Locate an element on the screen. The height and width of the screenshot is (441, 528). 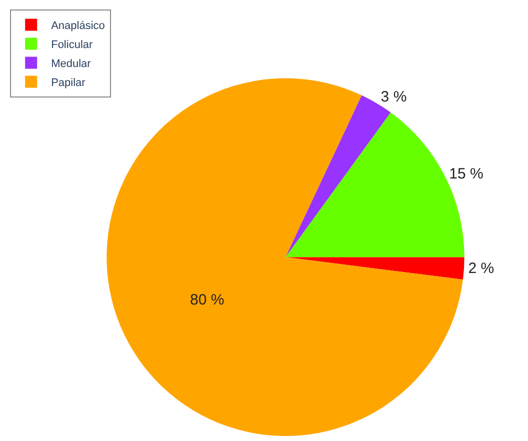
data-label: 15 % is located at coordinates (466, 174).